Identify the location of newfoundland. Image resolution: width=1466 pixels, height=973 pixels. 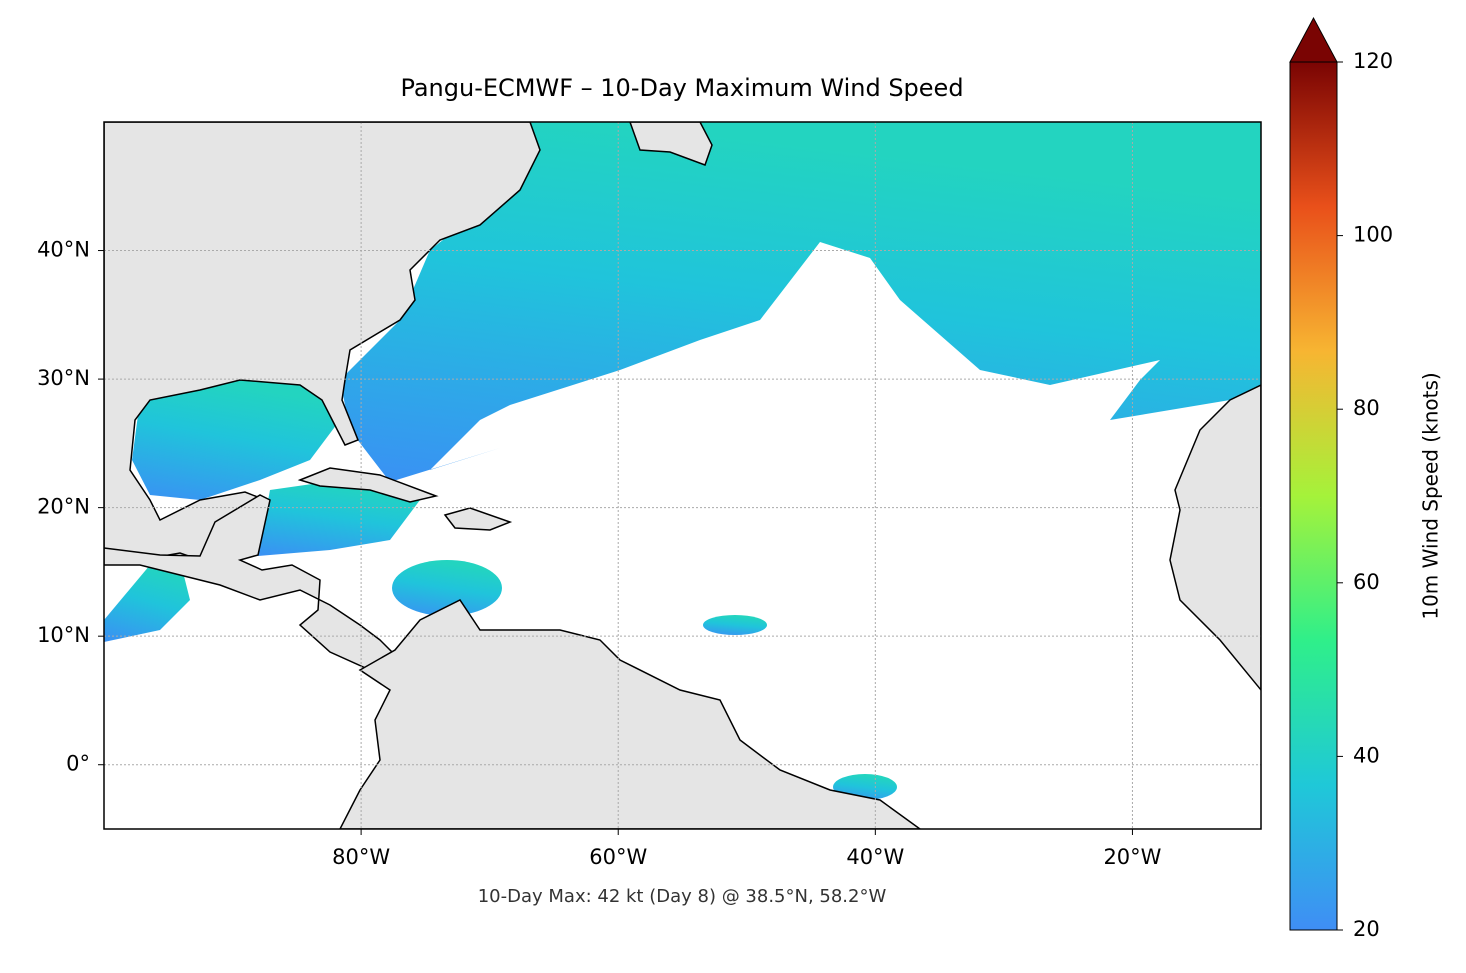
(671, 144).